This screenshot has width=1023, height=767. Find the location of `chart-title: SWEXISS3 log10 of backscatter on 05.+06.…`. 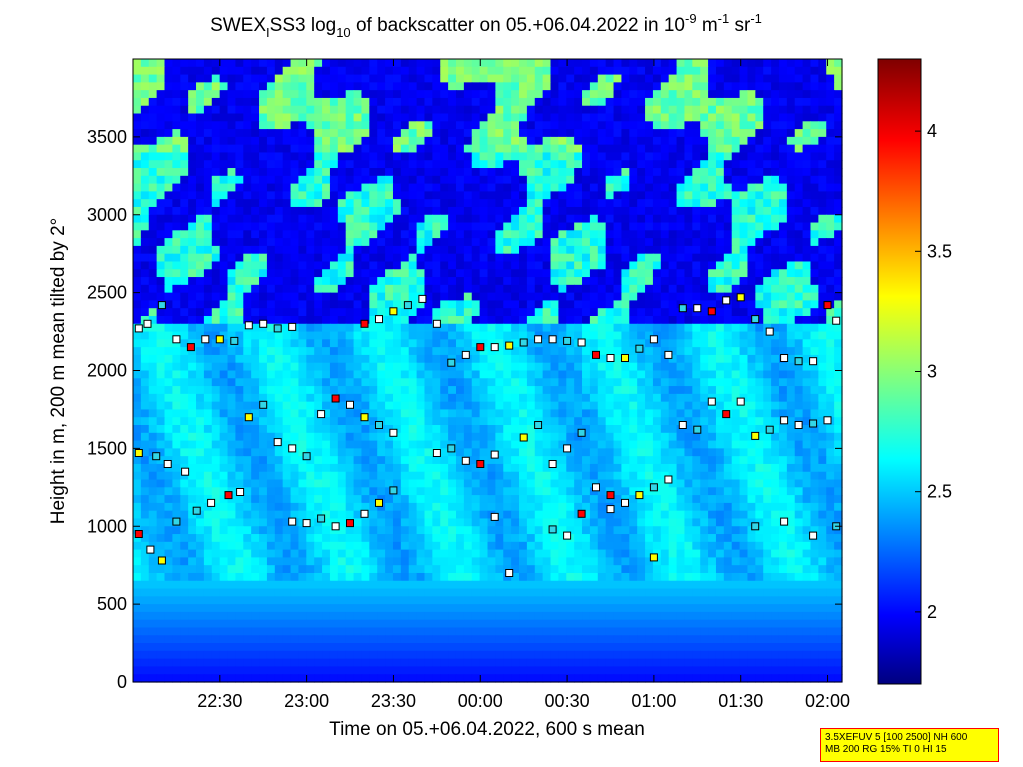

chart-title: SWEXISS3 log10 of backscatter on 05.+06.… is located at coordinates (486, 25).